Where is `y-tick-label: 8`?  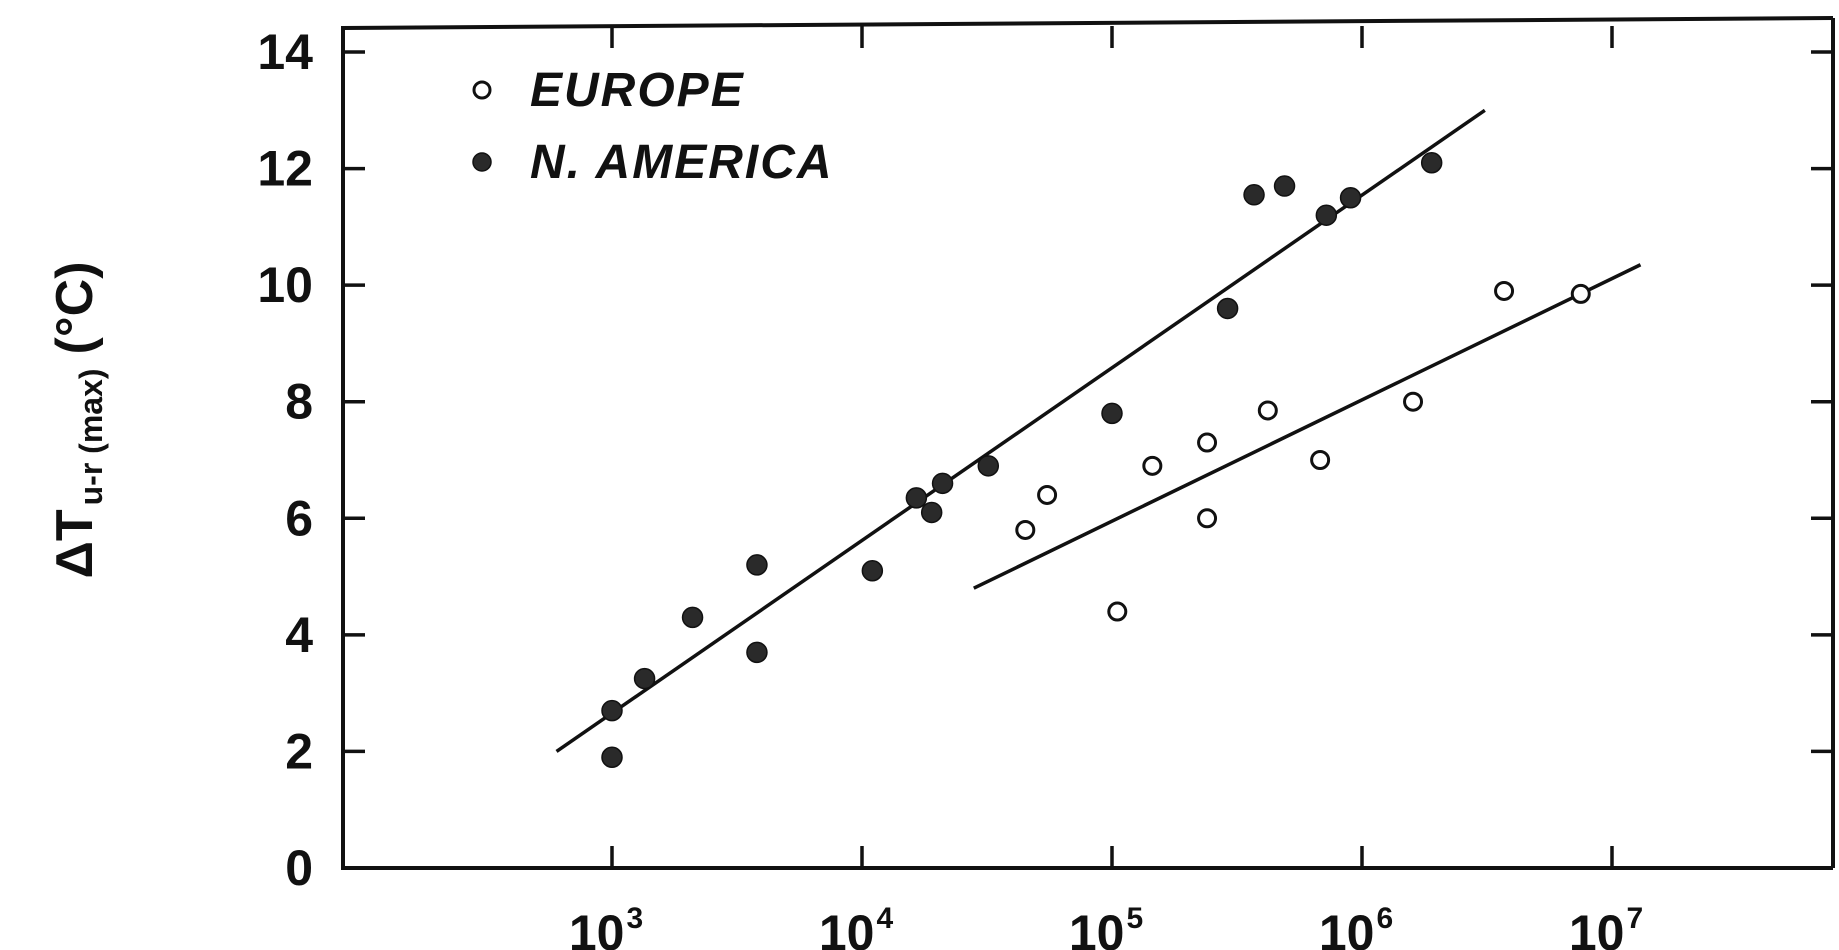 y-tick-label: 8 is located at coordinates (299, 402).